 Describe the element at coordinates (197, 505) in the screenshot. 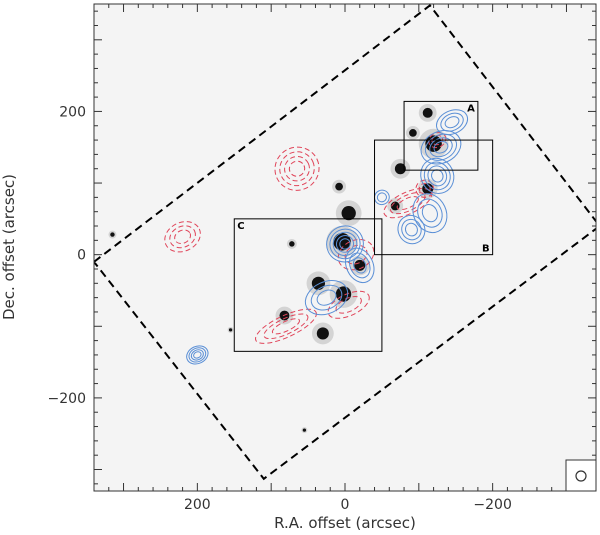

I see `x-tick-label: 200` at that location.